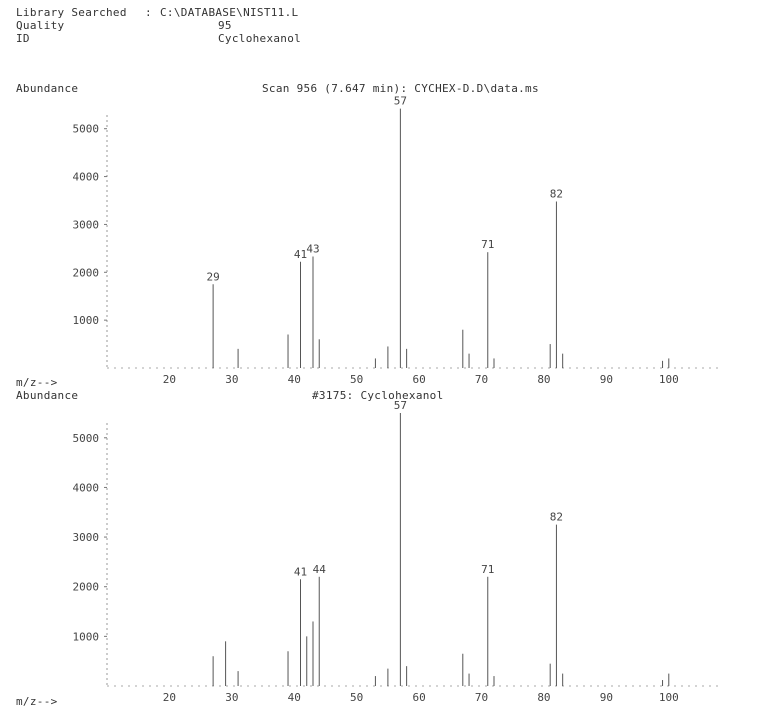 This screenshot has height=713, width=776. Describe the element at coordinates (86, 636) in the screenshot. I see `chart2-y-tick-label: 1000` at that location.